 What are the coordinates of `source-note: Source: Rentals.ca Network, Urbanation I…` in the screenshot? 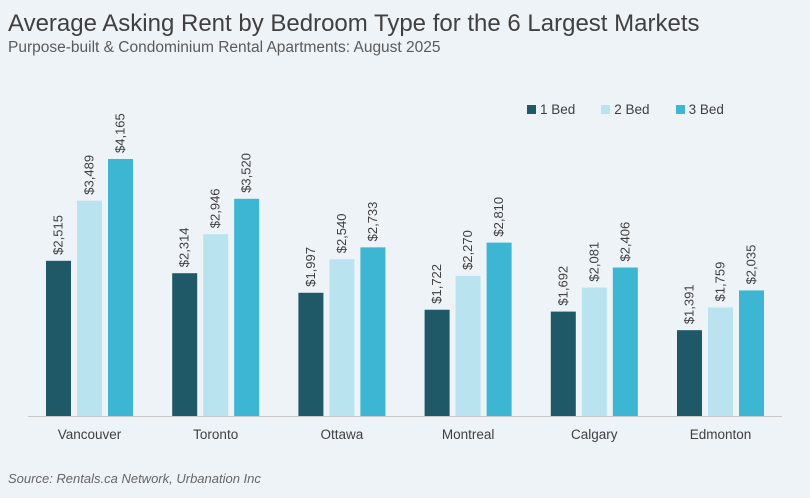 It's located at (134, 478).